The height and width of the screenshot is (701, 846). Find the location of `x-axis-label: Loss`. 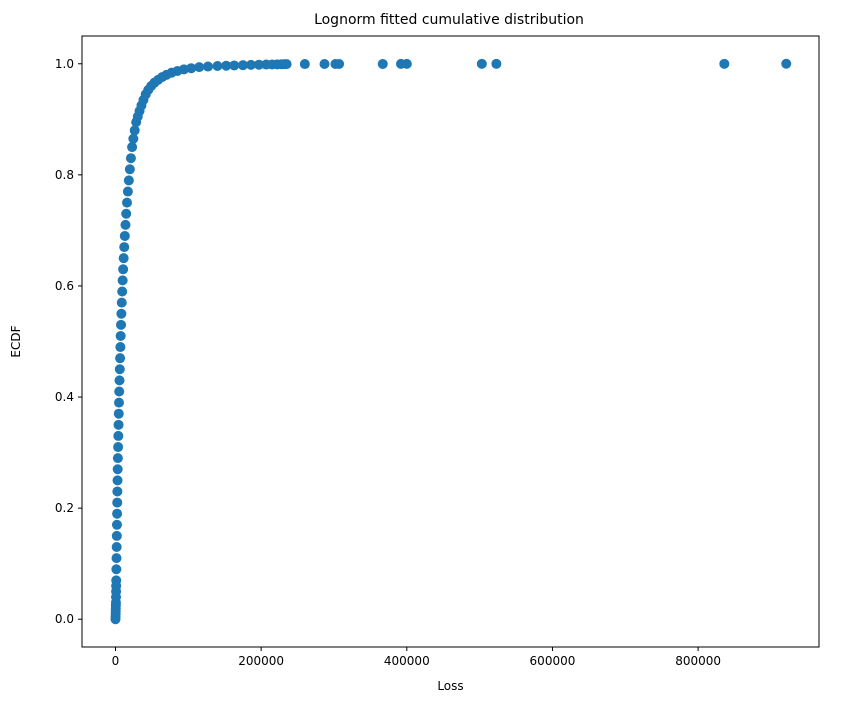

x-axis-label: Loss is located at coordinates (450, 686).